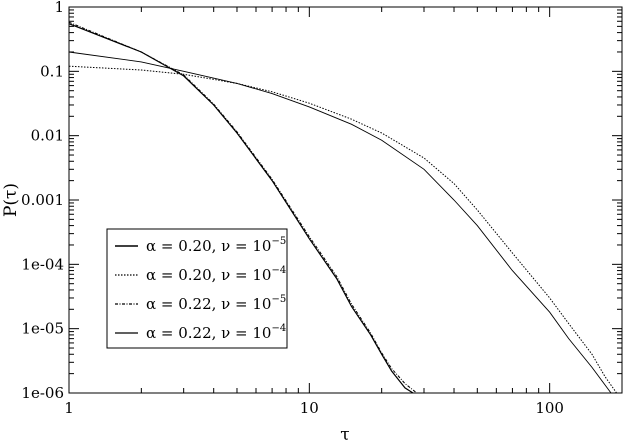  I want to click on y-tick-label: 1e-04, so click(42, 264).